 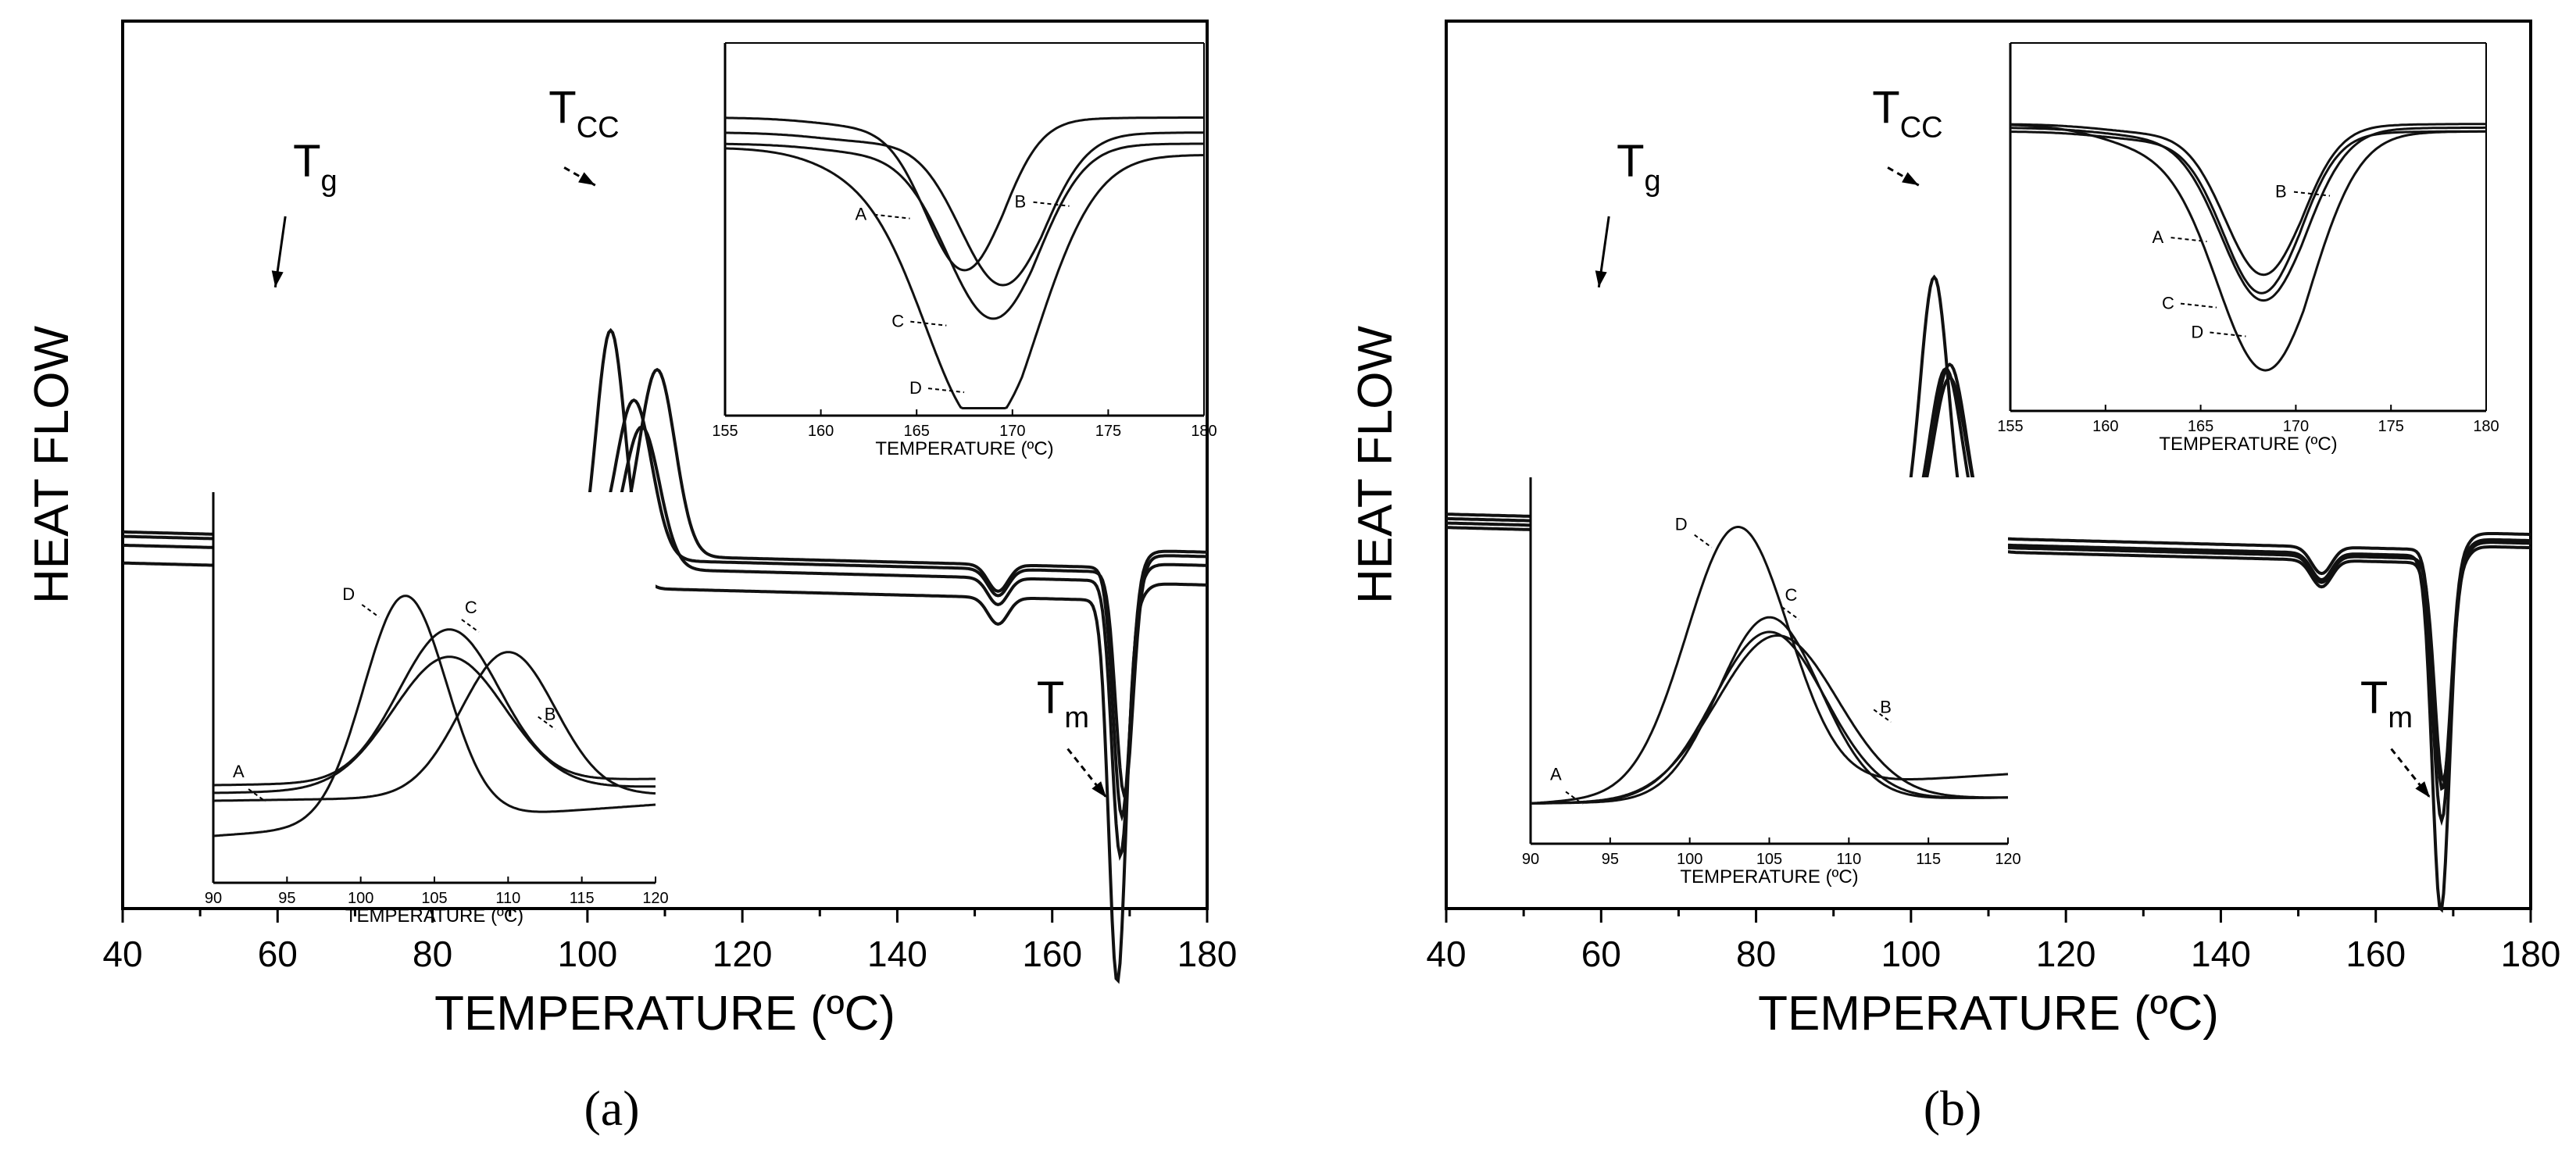 What do you see at coordinates (1911, 954) in the screenshot?
I see `x-tick-label: 100` at bounding box center [1911, 954].